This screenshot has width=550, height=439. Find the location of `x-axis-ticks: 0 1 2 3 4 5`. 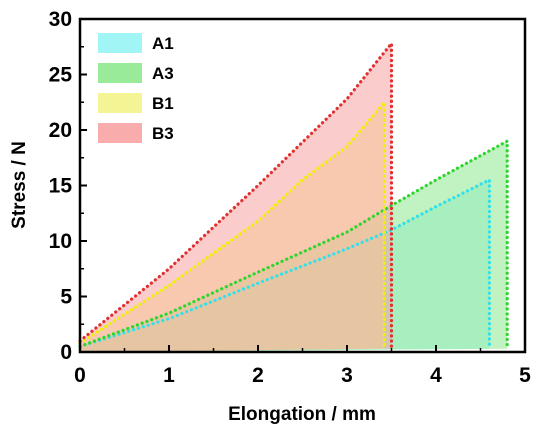

x-axis-ticks: 0 1 2 3 4 5 is located at coordinates (302, 366).